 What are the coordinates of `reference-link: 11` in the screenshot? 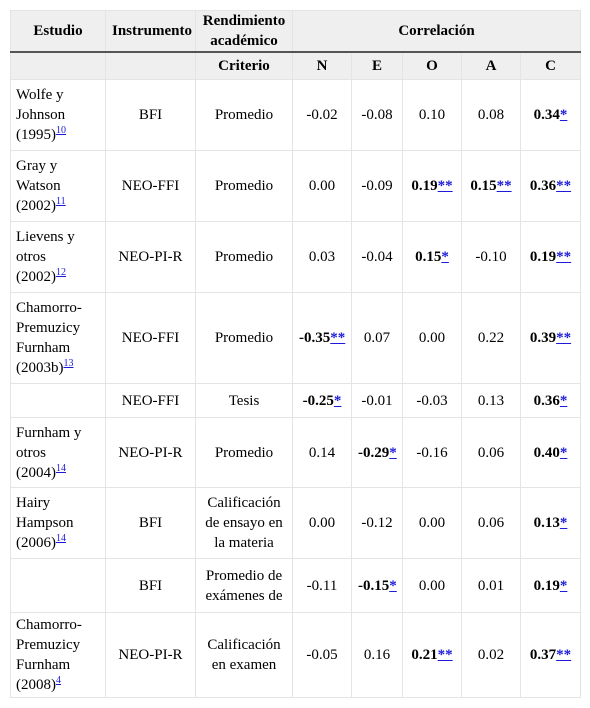 It's located at (61, 201).